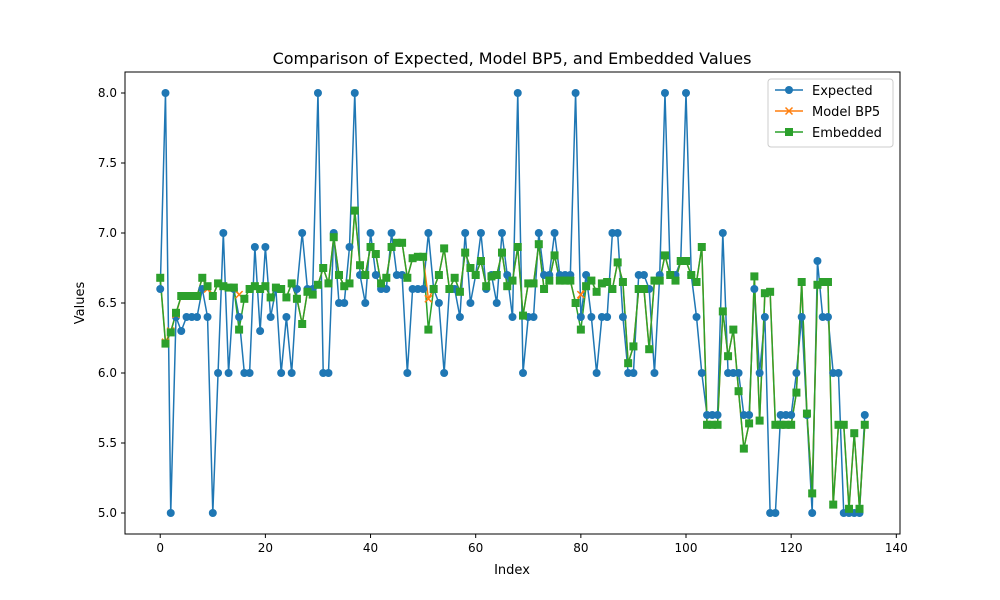  What do you see at coordinates (580, 548) in the screenshot?
I see `x-tick-label: 80` at bounding box center [580, 548].